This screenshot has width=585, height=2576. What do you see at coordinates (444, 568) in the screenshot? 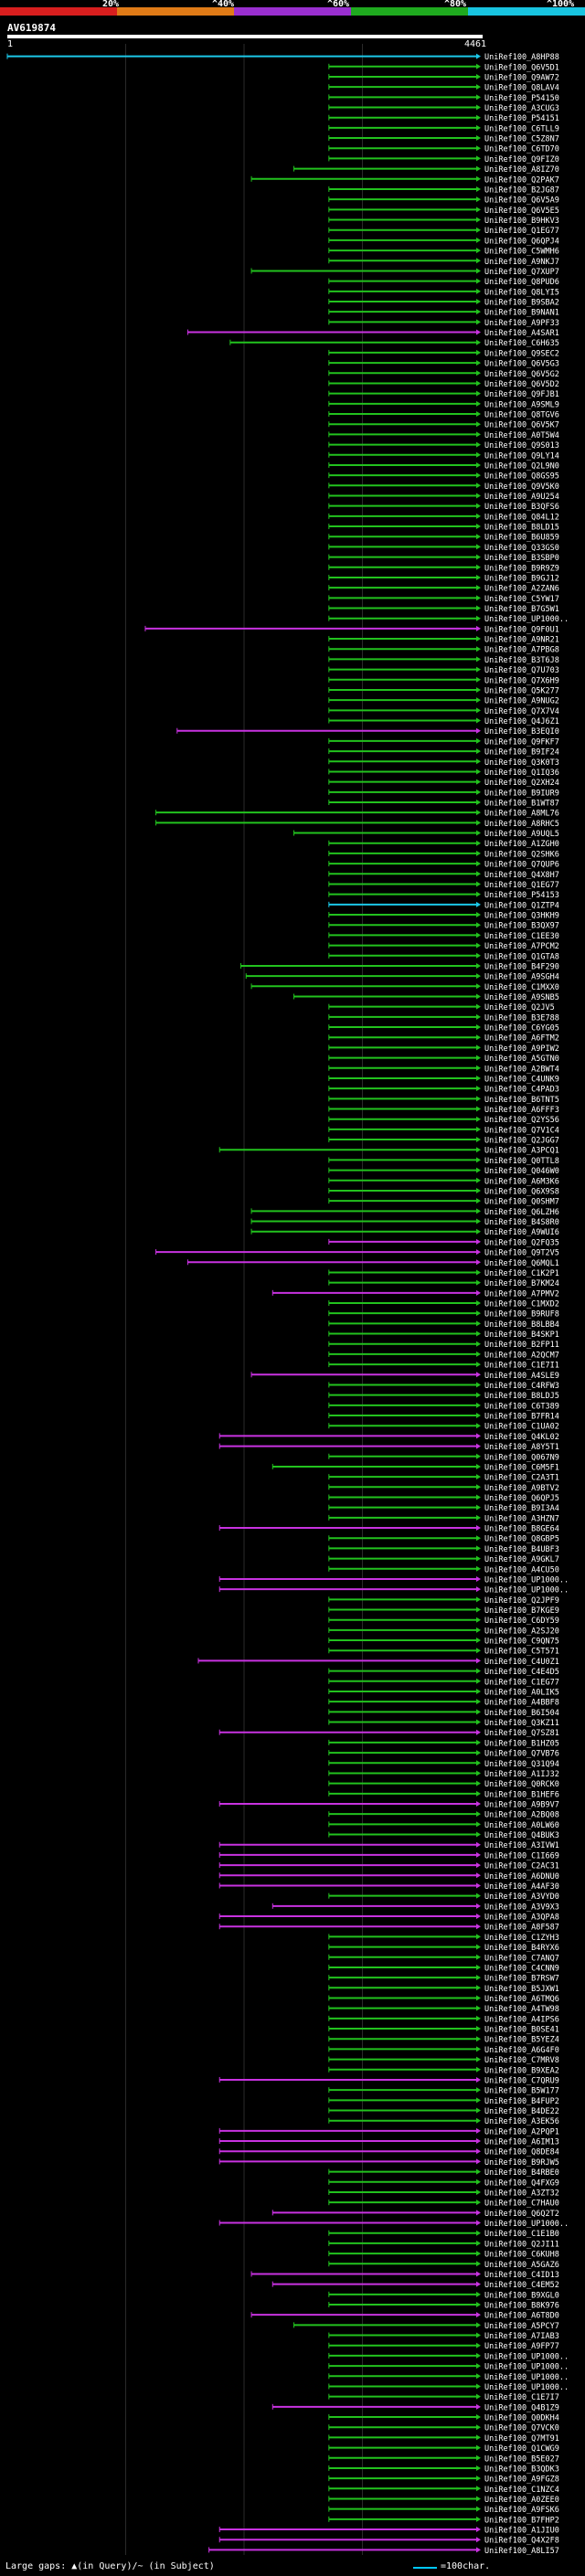
I see `hit-row: UniRef100_B9R9Z9` at bounding box center [444, 568].